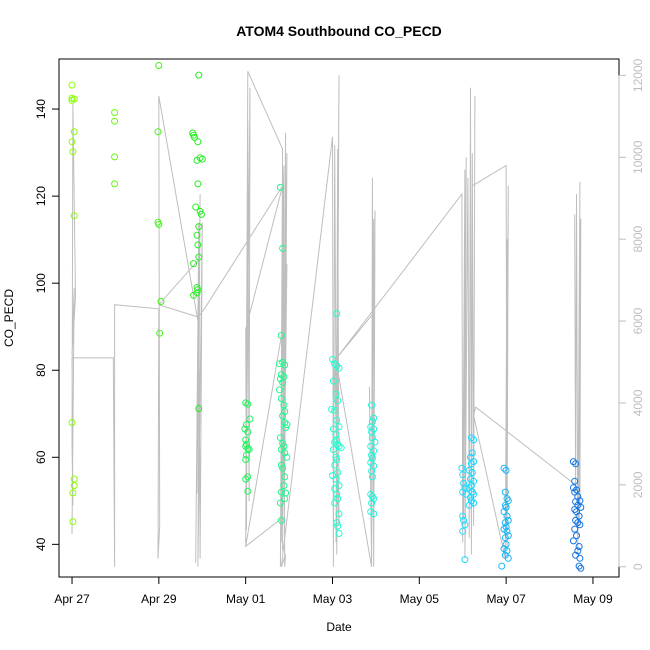 This screenshot has width=650, height=650. What do you see at coordinates (41, 196) in the screenshot?
I see `y-tick-label: 120` at bounding box center [41, 196].